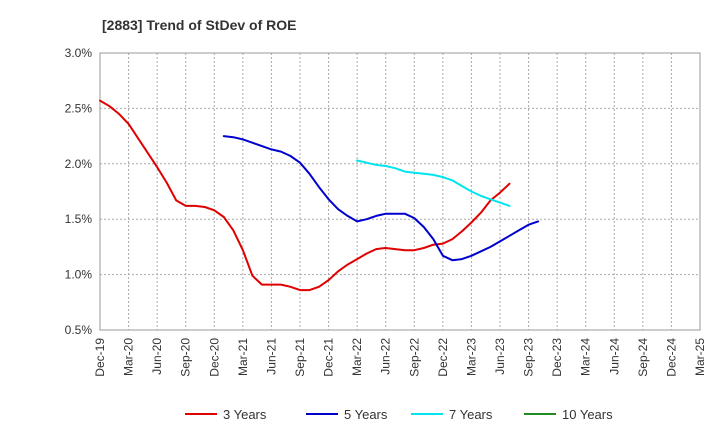 This screenshot has height=440, width=720. What do you see at coordinates (79, 330) in the screenshot?
I see `y-tick-label: 0.5%` at bounding box center [79, 330].